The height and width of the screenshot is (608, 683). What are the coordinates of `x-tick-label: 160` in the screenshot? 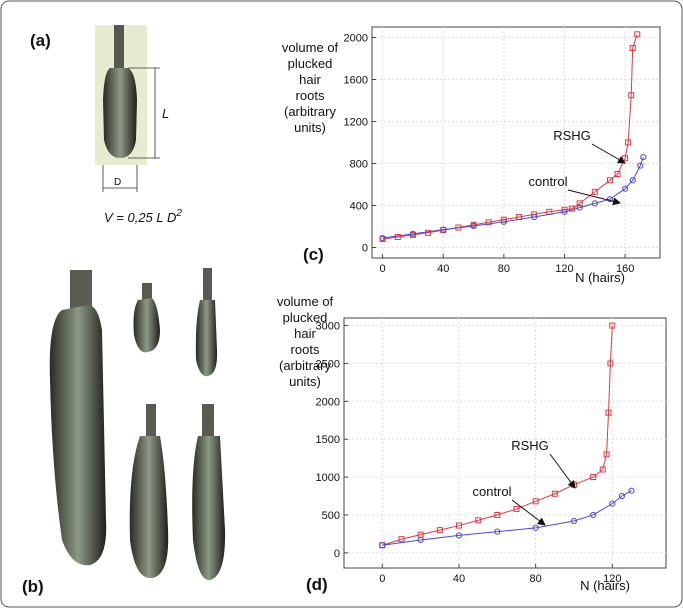 It's located at (625, 269).